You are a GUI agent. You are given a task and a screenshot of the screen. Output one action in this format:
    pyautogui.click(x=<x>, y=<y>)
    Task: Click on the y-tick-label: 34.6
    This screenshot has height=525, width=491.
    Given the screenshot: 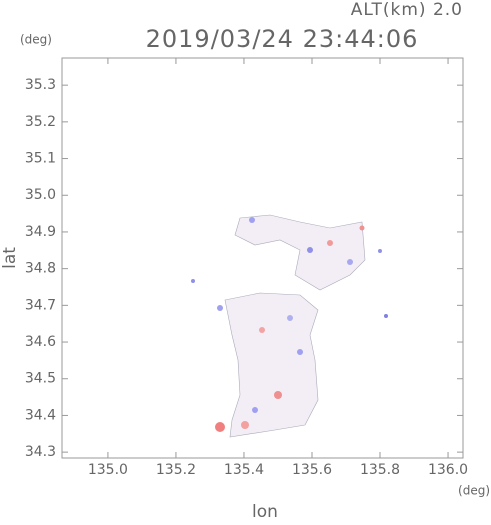 What is the action you would take?
    pyautogui.click(x=40, y=342)
    